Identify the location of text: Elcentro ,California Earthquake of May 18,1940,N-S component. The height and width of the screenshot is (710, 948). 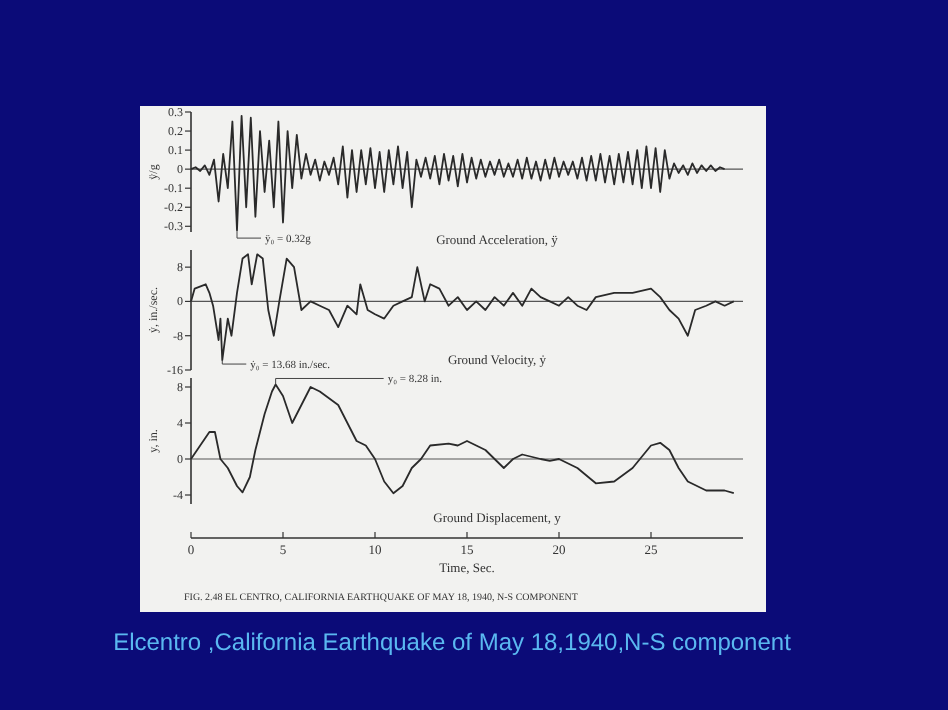
(453, 642).